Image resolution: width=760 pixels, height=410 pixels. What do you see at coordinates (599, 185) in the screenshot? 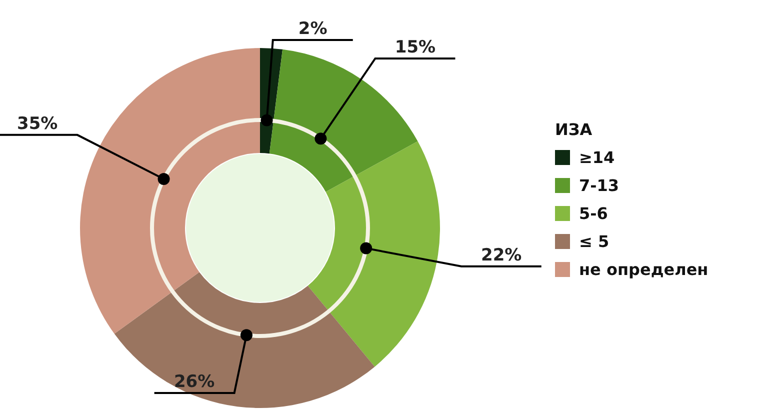
I see `legend-label: 7-13` at bounding box center [599, 185].